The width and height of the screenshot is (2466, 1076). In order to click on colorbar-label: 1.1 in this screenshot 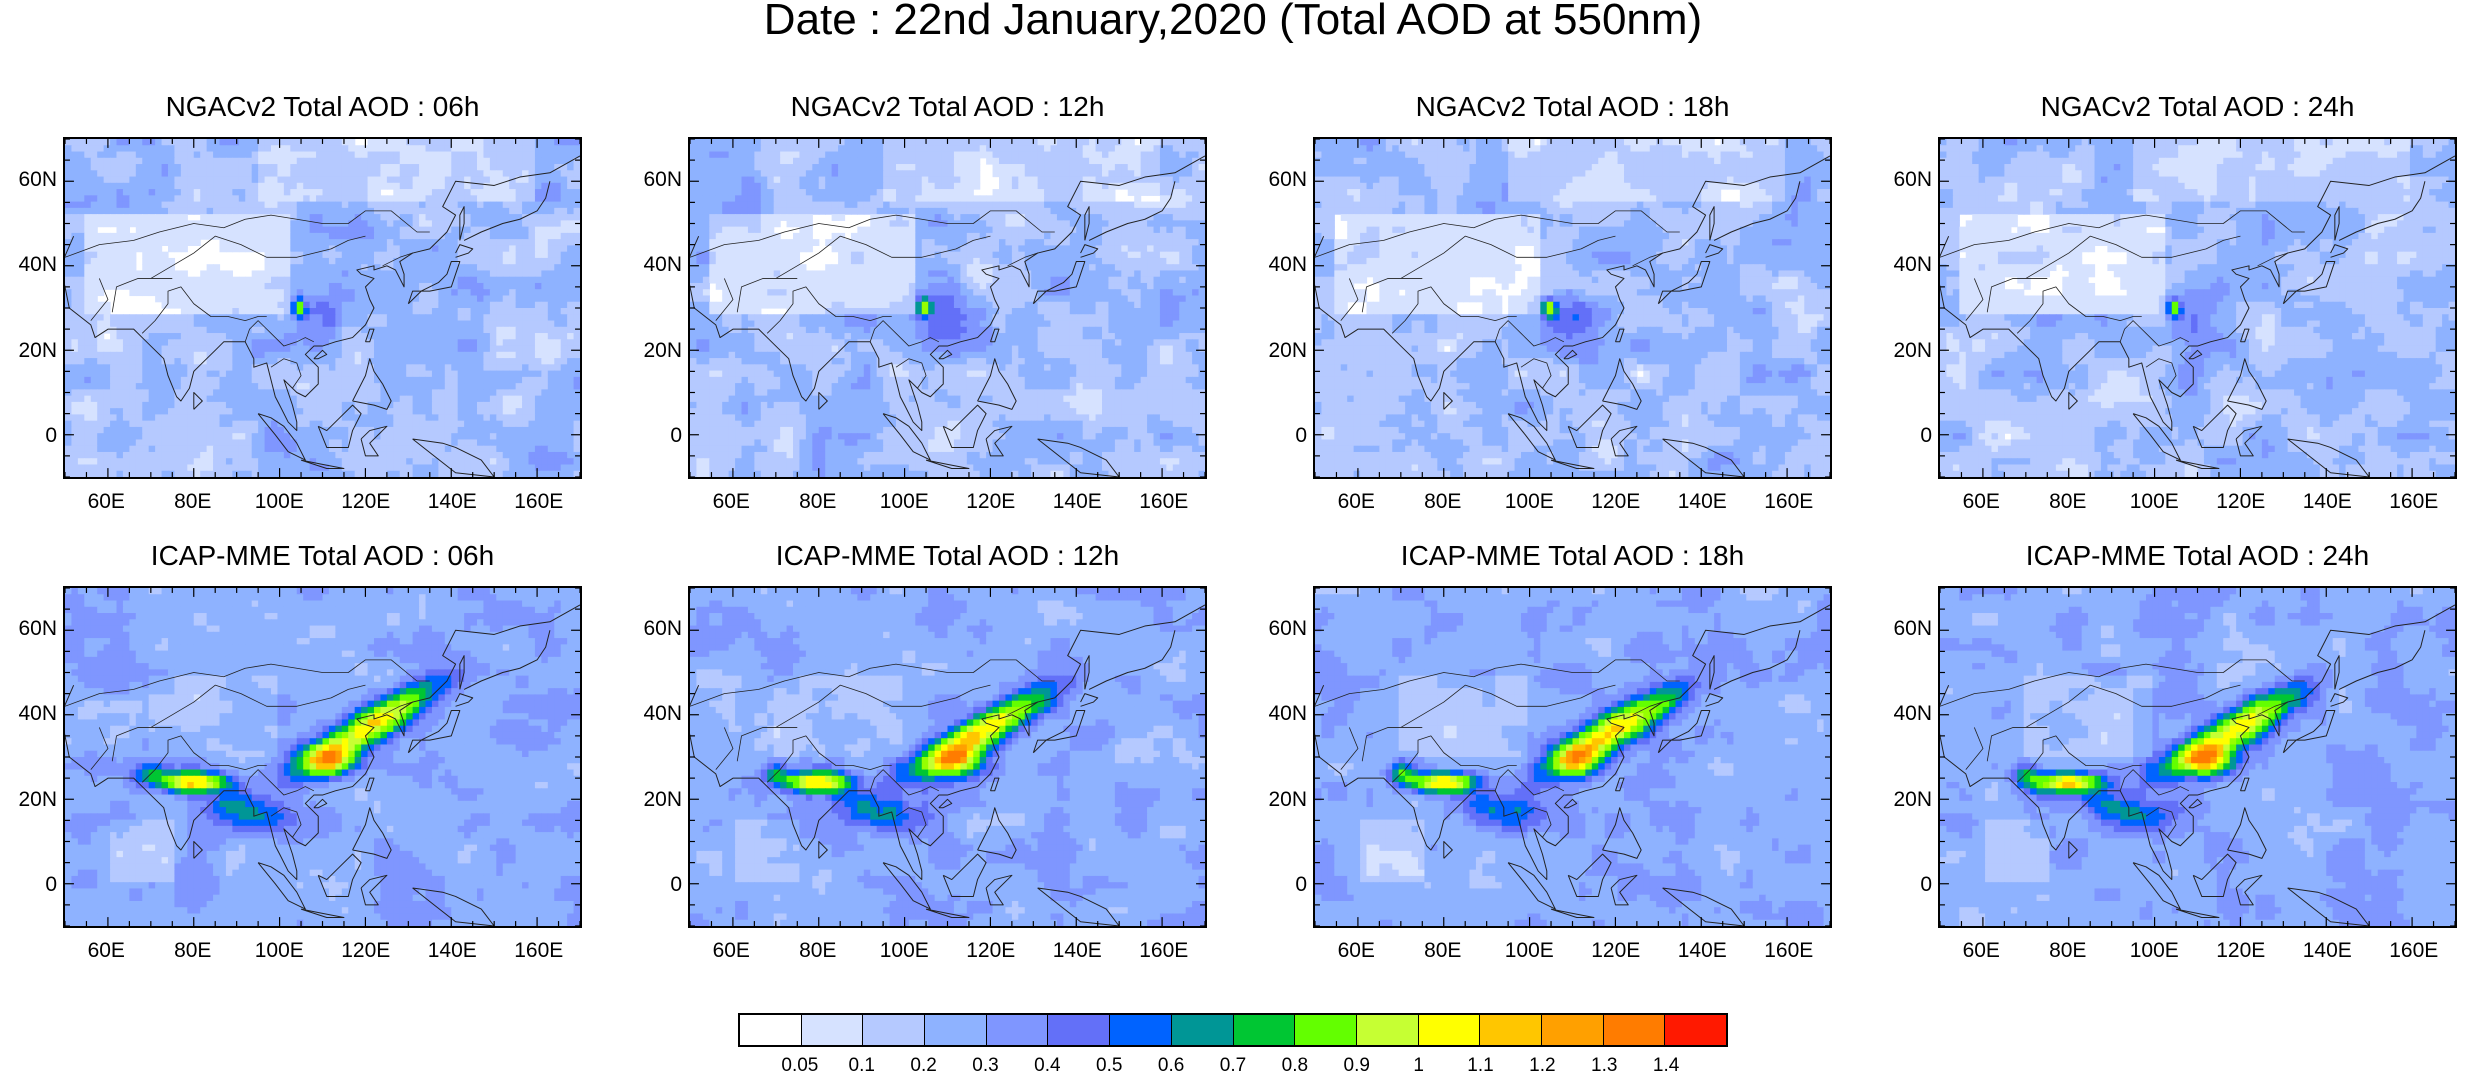, I will do `click(1481, 1066)`.